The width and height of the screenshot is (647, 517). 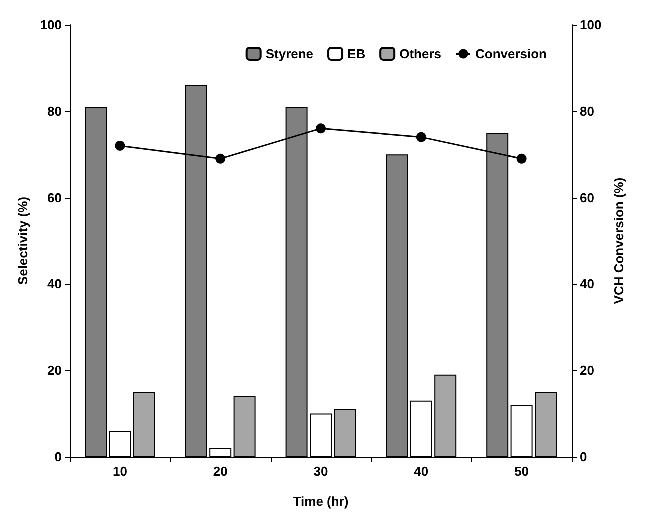 What do you see at coordinates (55, 284) in the screenshot?
I see `y-tick-label: 40` at bounding box center [55, 284].